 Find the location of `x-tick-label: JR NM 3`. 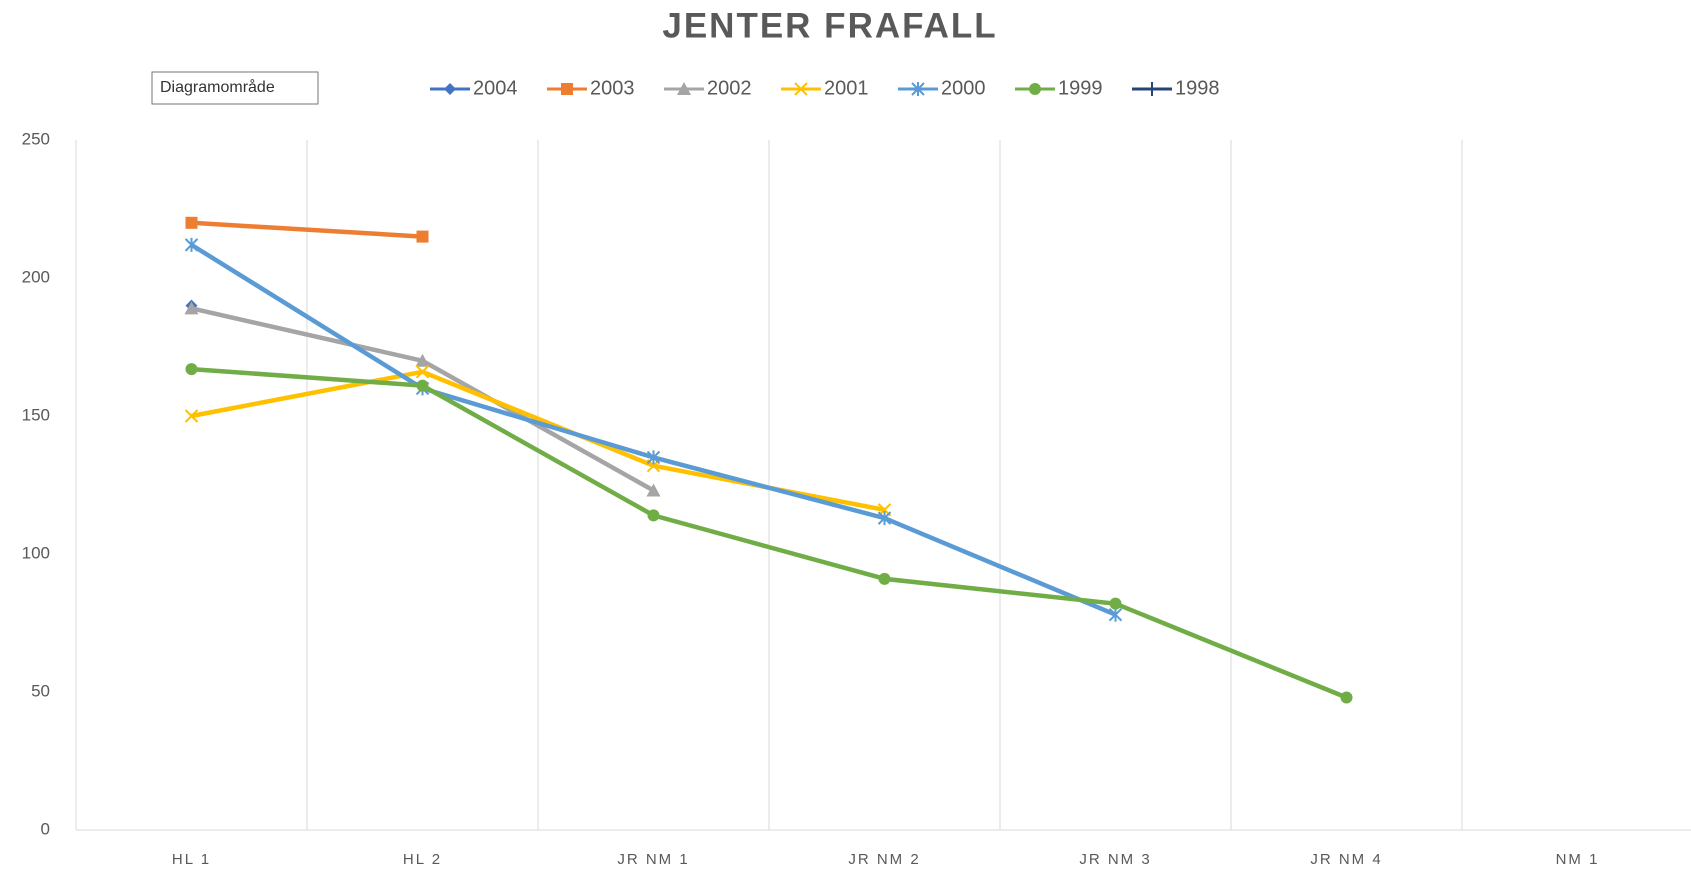

x-tick-label: JR NM 3 is located at coordinates (1115, 859).